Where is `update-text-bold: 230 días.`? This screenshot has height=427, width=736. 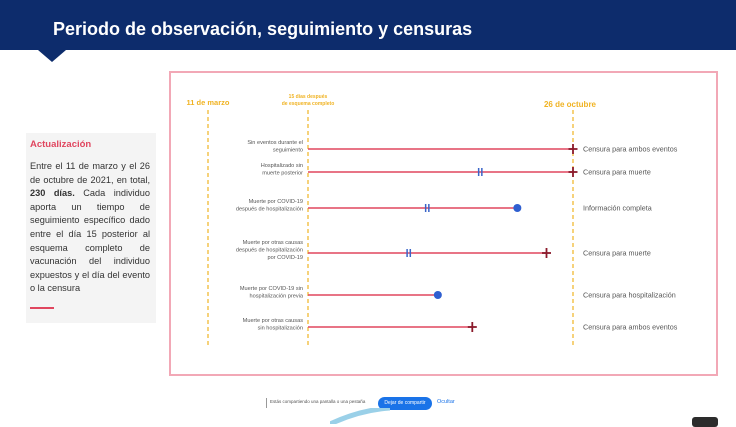 update-text-bold: 230 días. is located at coordinates (52, 193).